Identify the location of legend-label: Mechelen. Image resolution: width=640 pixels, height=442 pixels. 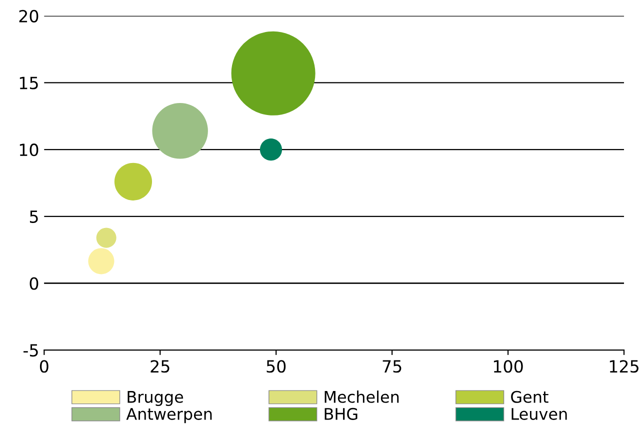
(361, 396).